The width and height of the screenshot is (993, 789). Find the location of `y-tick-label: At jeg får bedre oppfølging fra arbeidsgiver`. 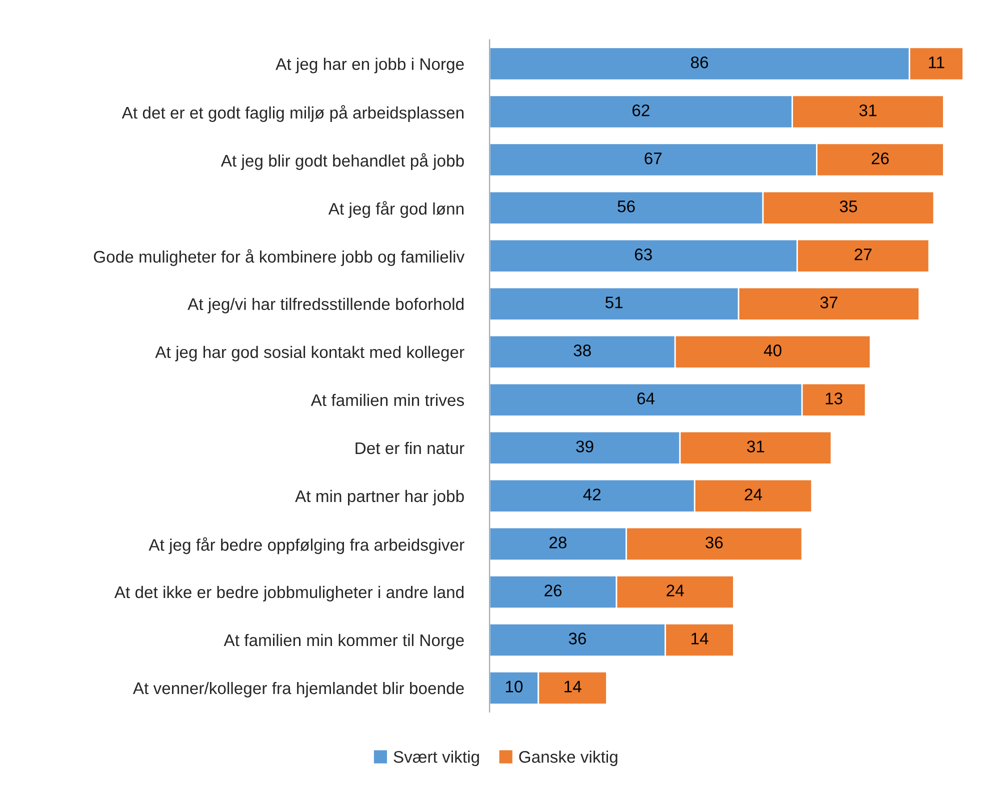

y-tick-label: At jeg får bedre oppfølging fra arbeidsgiver is located at coordinates (306, 545).